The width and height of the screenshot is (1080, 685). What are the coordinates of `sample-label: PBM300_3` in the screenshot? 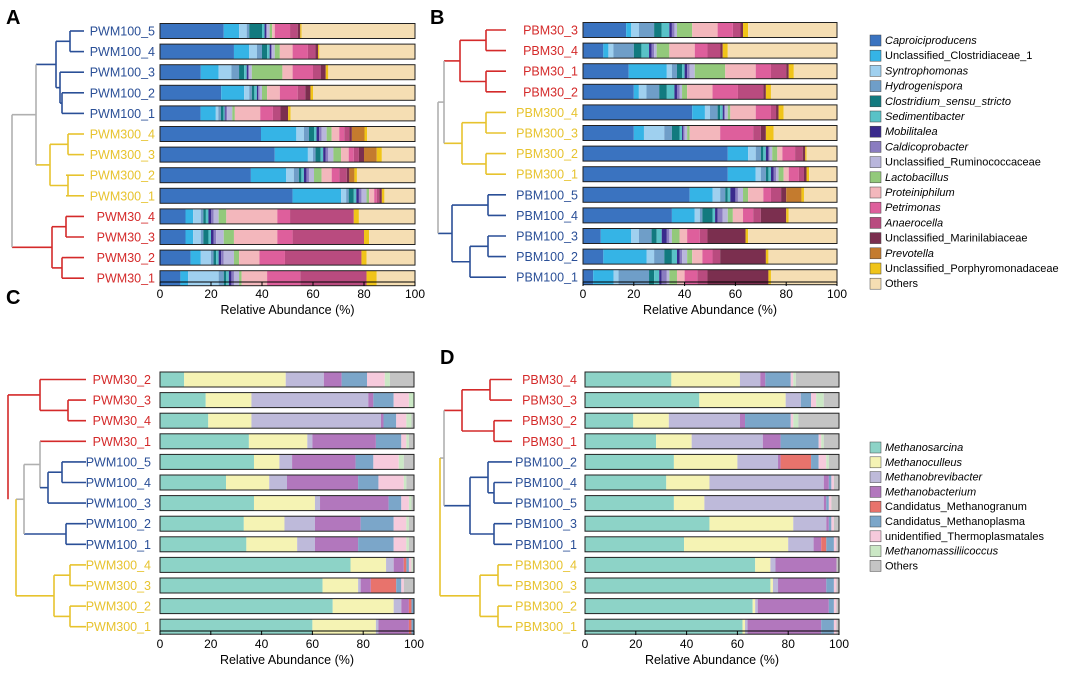 It's located at (546, 586).